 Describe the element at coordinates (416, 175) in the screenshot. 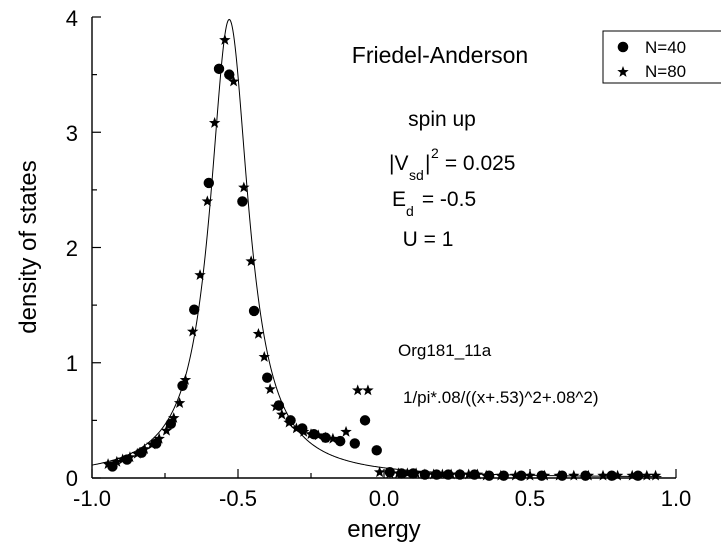

I see `vsd-subscript: sd` at that location.